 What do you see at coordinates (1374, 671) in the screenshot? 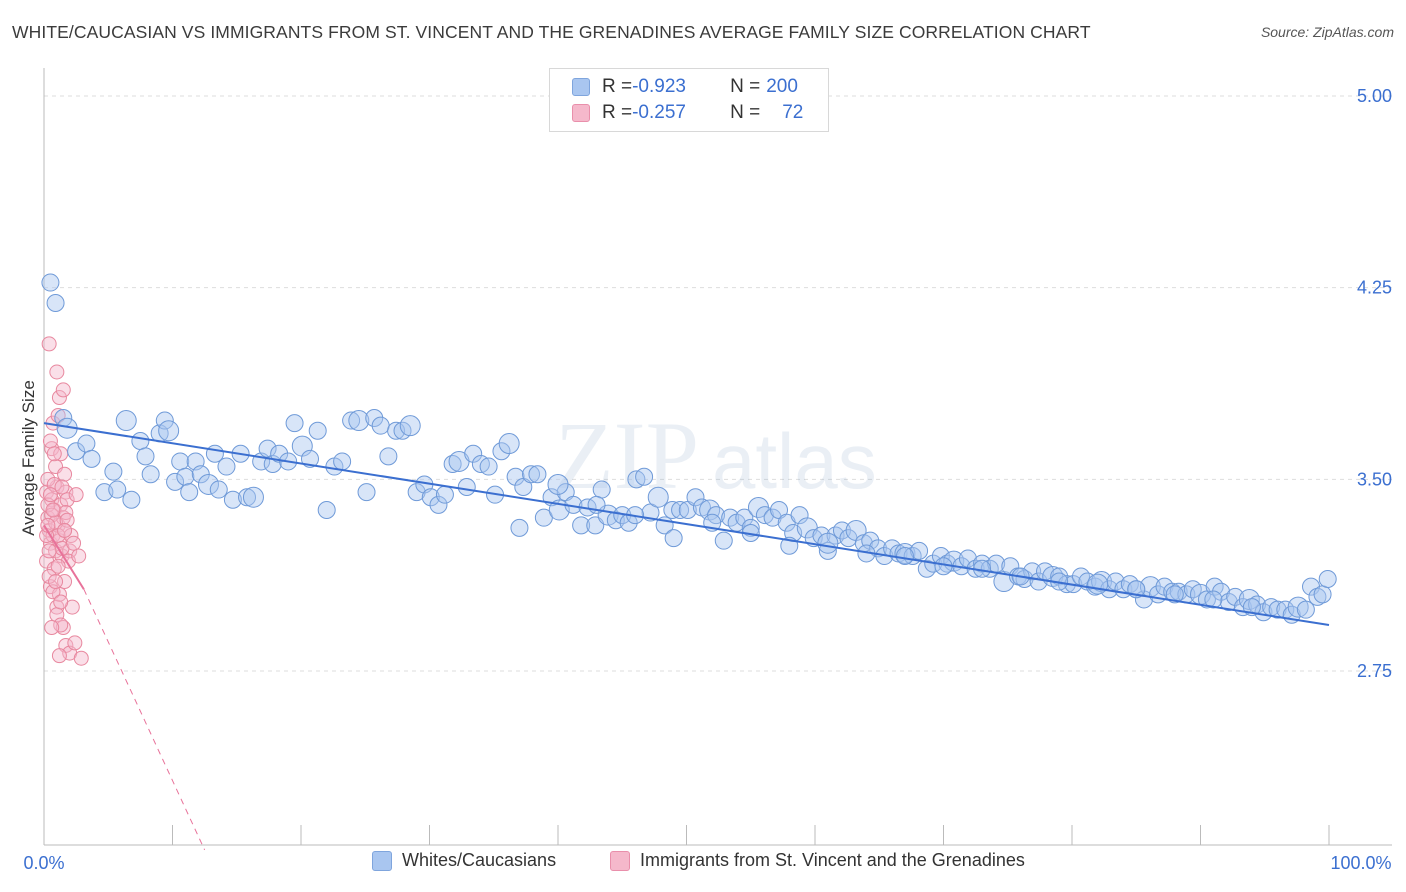
I see `y-tick-label: 2.75` at bounding box center [1374, 671].